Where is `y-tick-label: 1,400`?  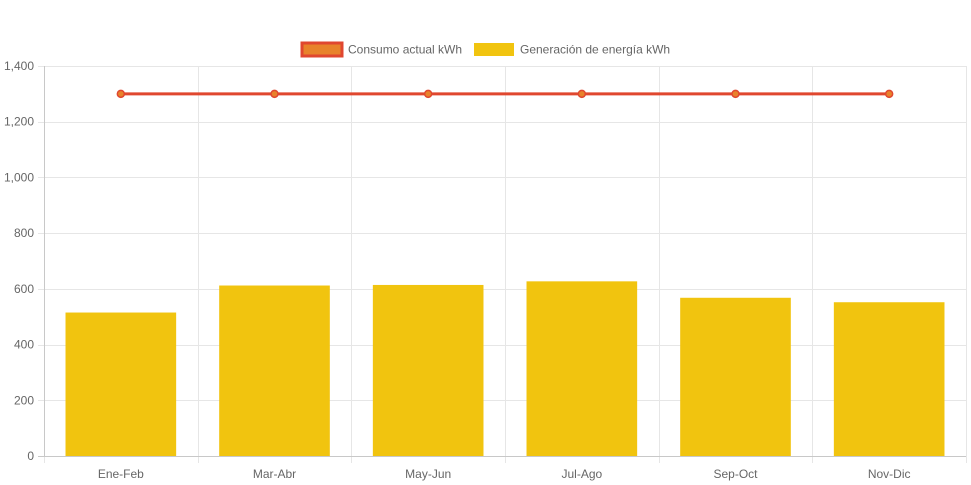
y-tick-label: 1,400 is located at coordinates (19, 66).